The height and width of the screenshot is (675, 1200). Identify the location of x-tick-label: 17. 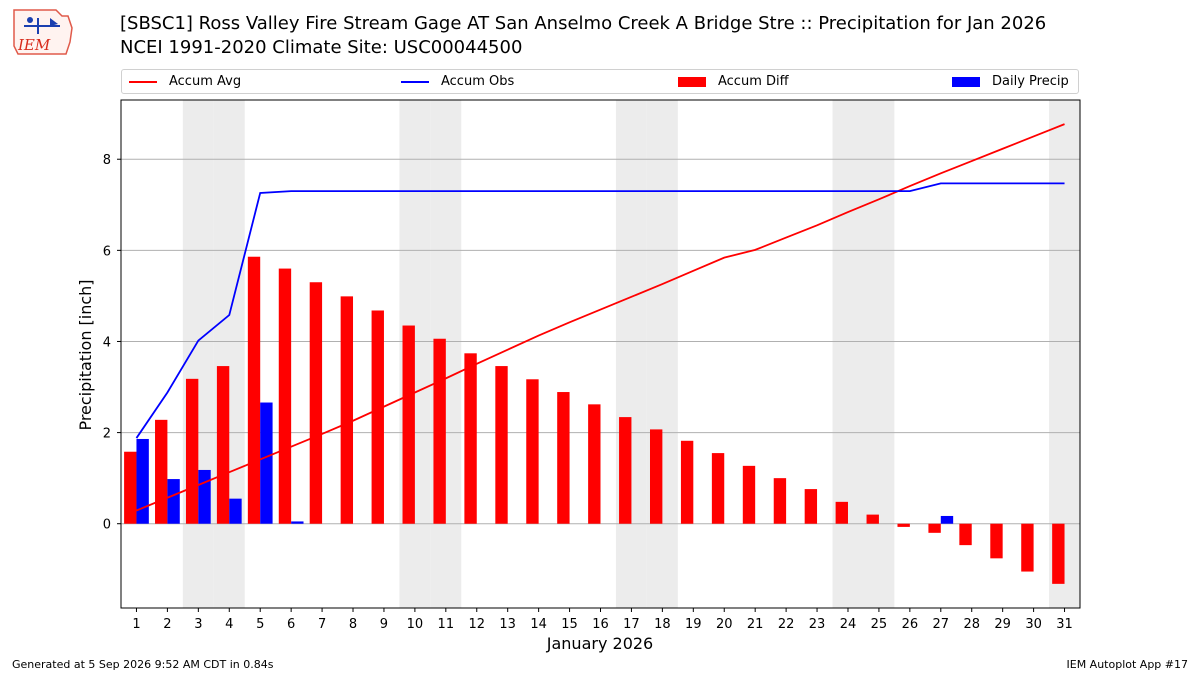
(631, 624).